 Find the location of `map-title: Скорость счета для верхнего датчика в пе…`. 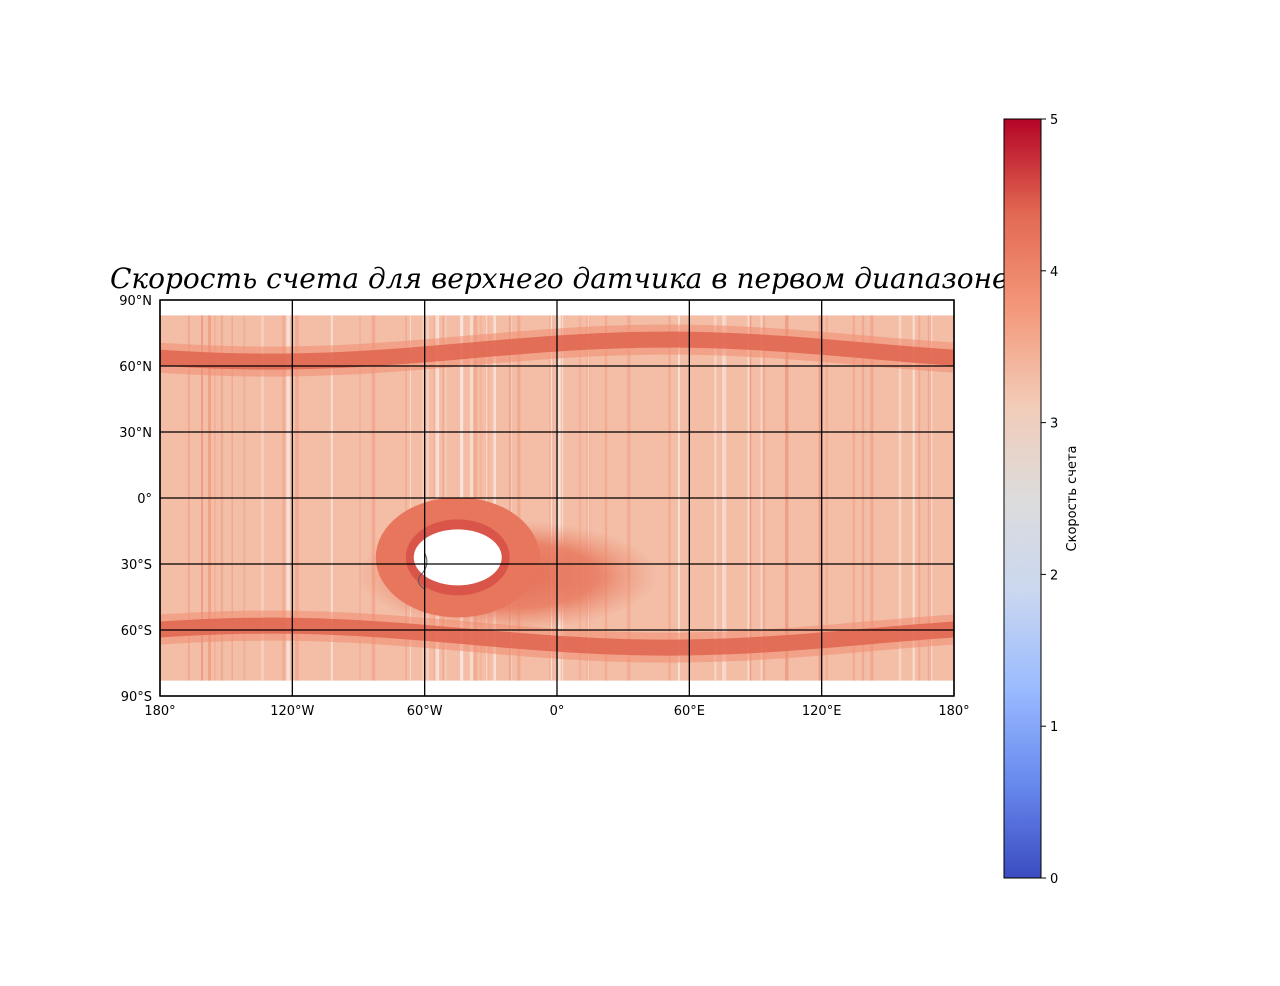

map-title: Скорость счета для верхнего датчика в пе… is located at coordinates (559, 278).